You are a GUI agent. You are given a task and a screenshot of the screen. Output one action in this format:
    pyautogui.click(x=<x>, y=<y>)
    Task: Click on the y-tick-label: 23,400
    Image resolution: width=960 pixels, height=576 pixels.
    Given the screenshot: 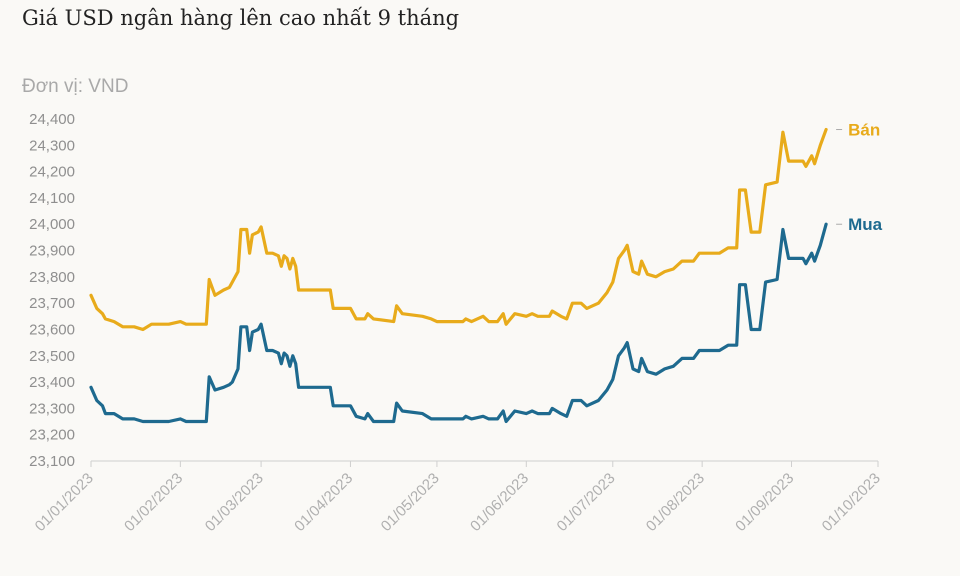 What is the action you would take?
    pyautogui.click(x=52, y=382)
    